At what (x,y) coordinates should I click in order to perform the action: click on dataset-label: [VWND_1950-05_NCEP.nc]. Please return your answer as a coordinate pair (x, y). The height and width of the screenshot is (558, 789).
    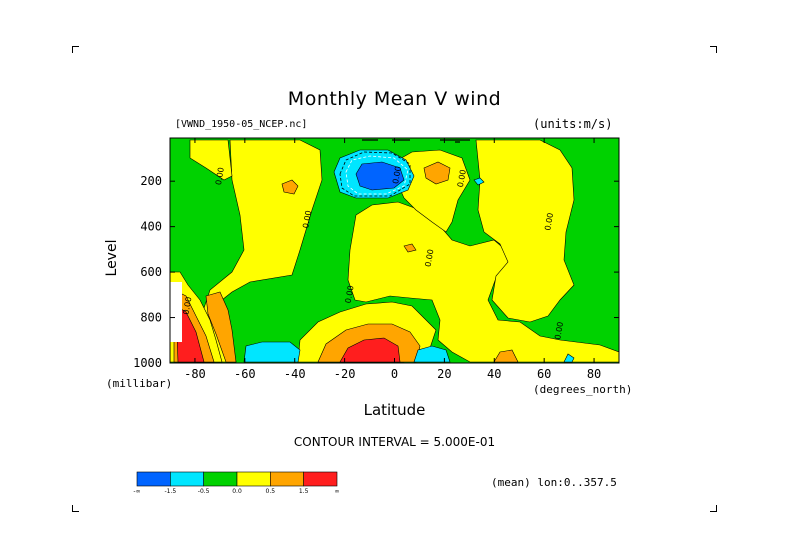
    Looking at the image, I should click on (241, 124).